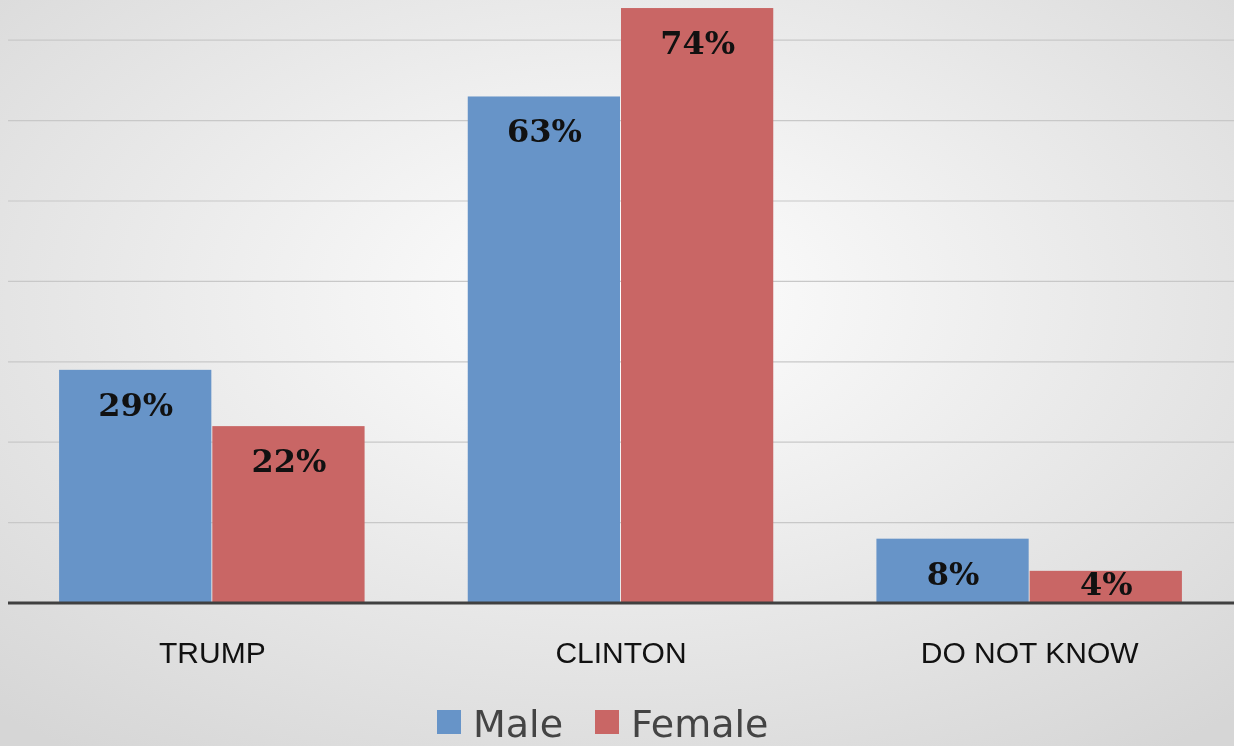  I want to click on legend-label: Female, so click(700, 724).